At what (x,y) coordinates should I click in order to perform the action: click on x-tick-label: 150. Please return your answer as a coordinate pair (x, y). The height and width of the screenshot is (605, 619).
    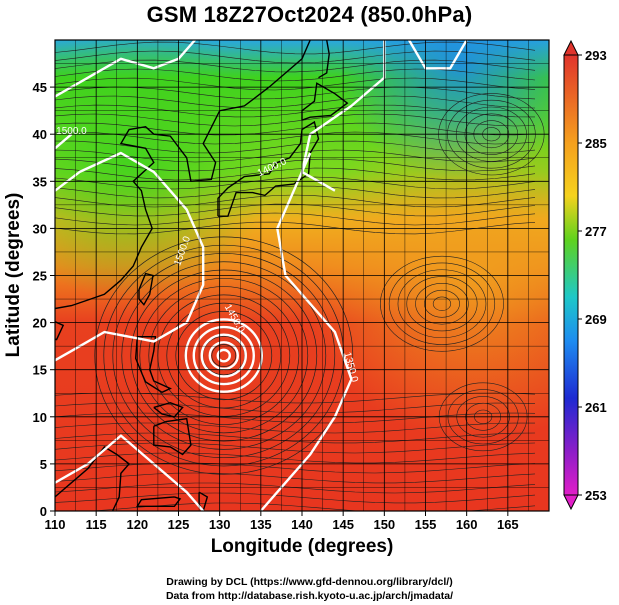
    Looking at the image, I should click on (384, 524).